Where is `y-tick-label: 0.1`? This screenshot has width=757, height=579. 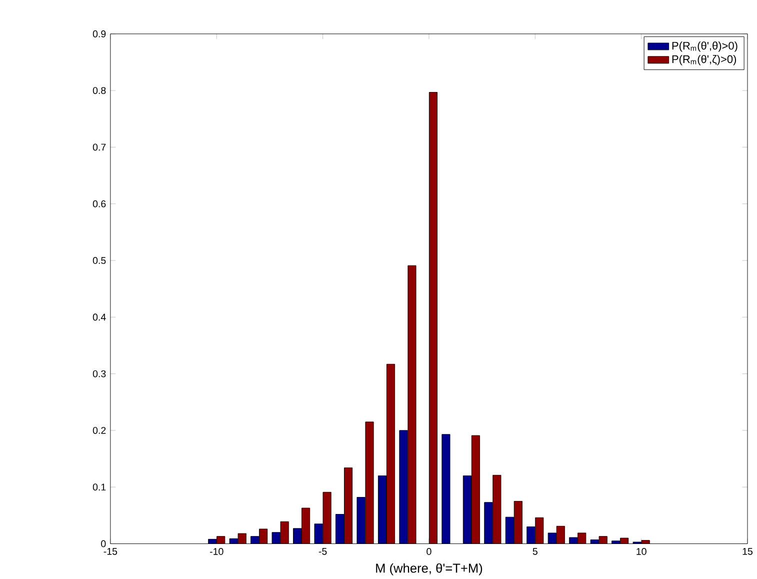
y-tick-label: 0.1 is located at coordinates (99, 486).